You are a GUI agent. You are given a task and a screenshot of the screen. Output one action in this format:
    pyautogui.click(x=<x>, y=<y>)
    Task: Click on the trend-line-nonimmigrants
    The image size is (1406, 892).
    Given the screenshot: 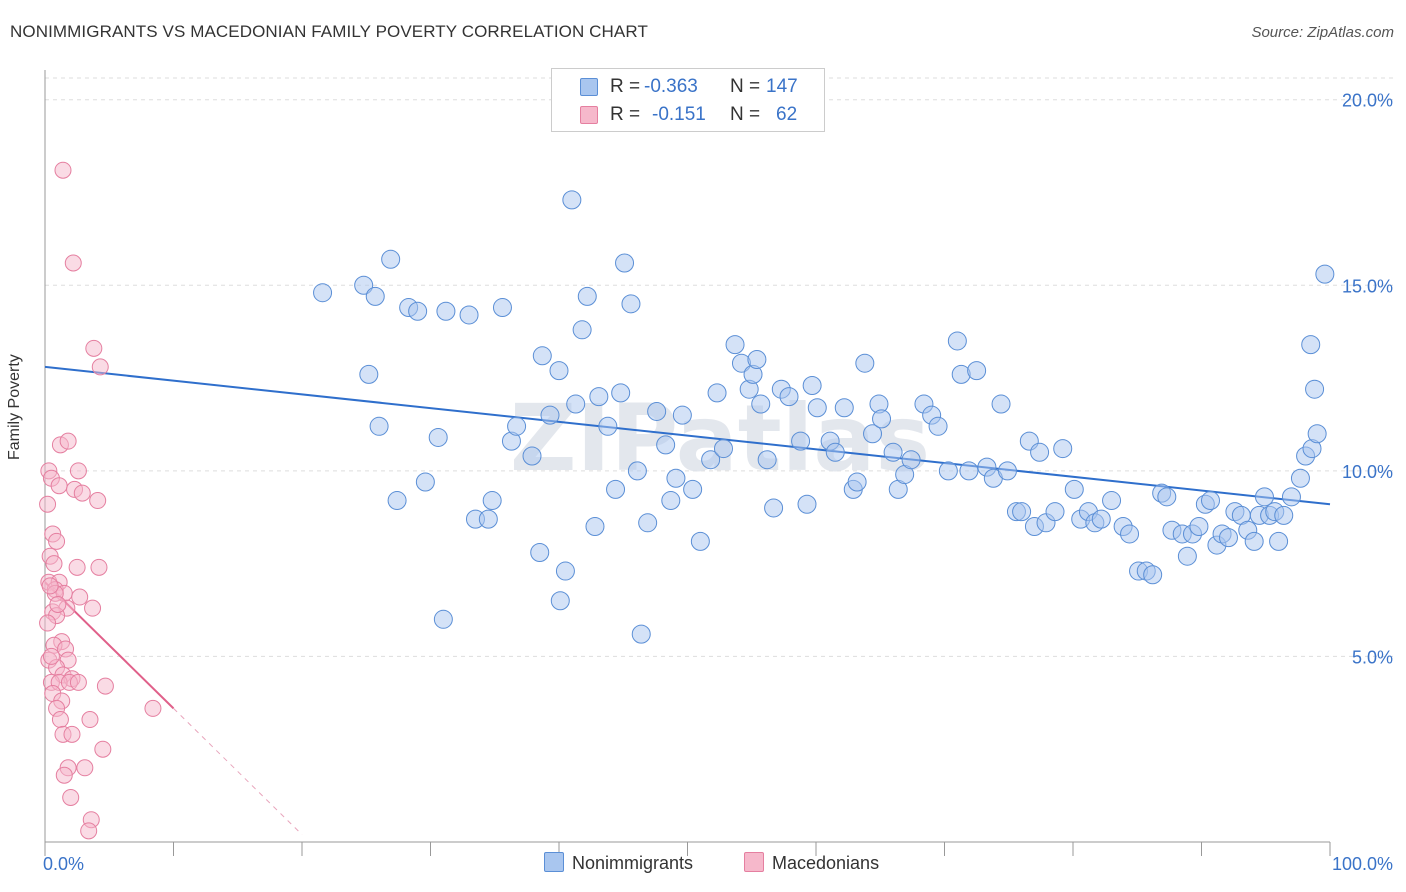 What is the action you would take?
    pyautogui.click(x=687, y=435)
    